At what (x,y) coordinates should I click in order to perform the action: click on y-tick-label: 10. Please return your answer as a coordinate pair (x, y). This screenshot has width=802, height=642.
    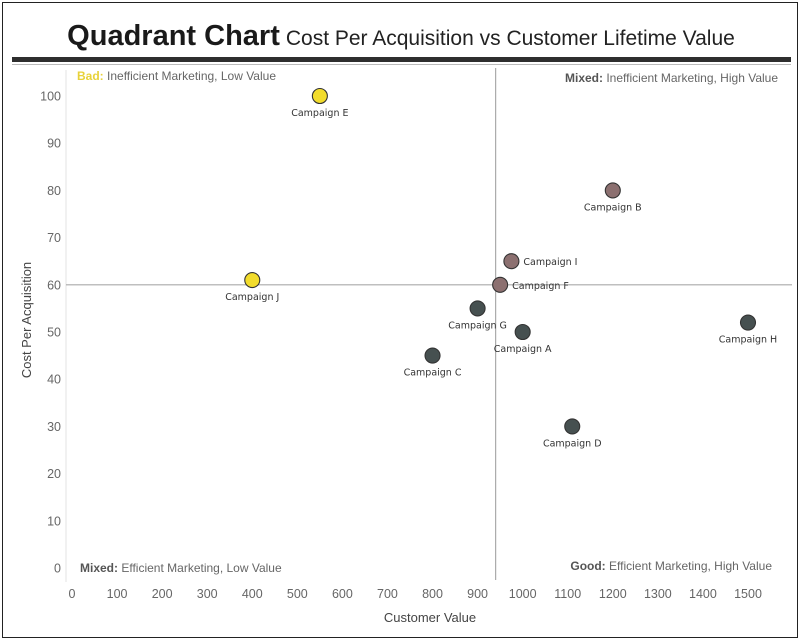
    Looking at the image, I should click on (54, 521).